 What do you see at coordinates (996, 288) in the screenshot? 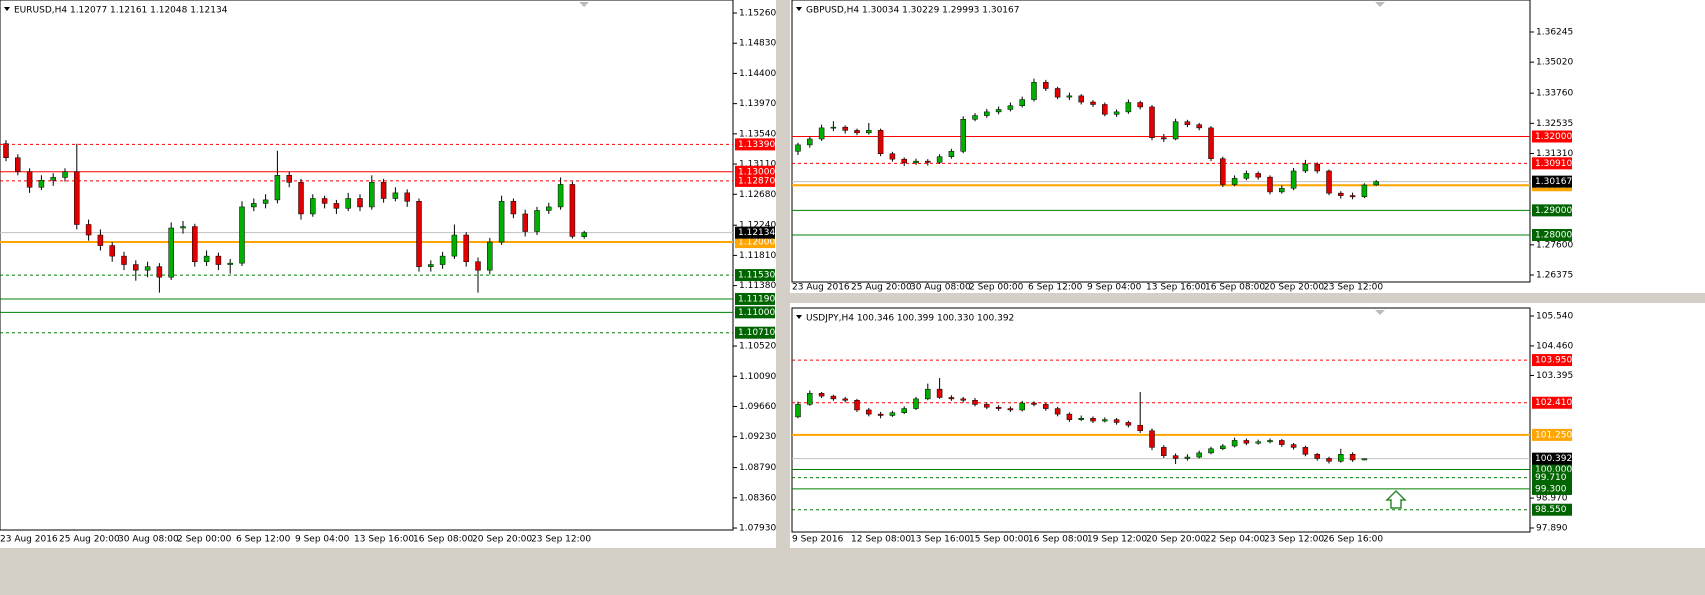
I see `x-tick-label: 2 Sep 00:00` at bounding box center [996, 288].